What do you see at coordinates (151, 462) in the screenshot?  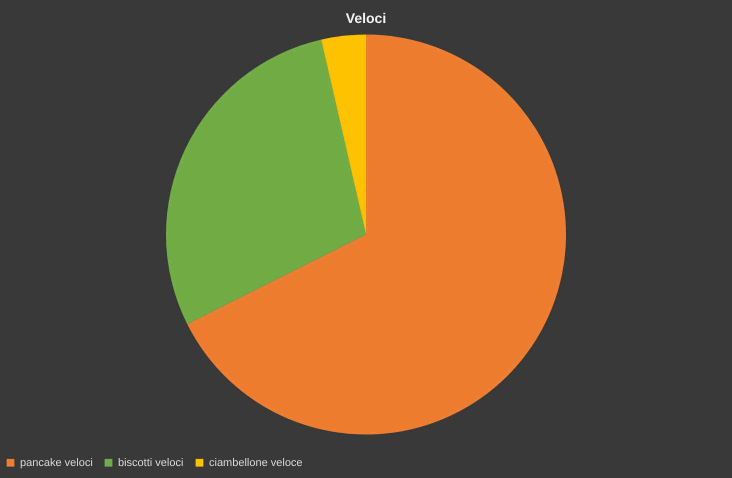 I see `legend-label: biscotti veloci` at bounding box center [151, 462].